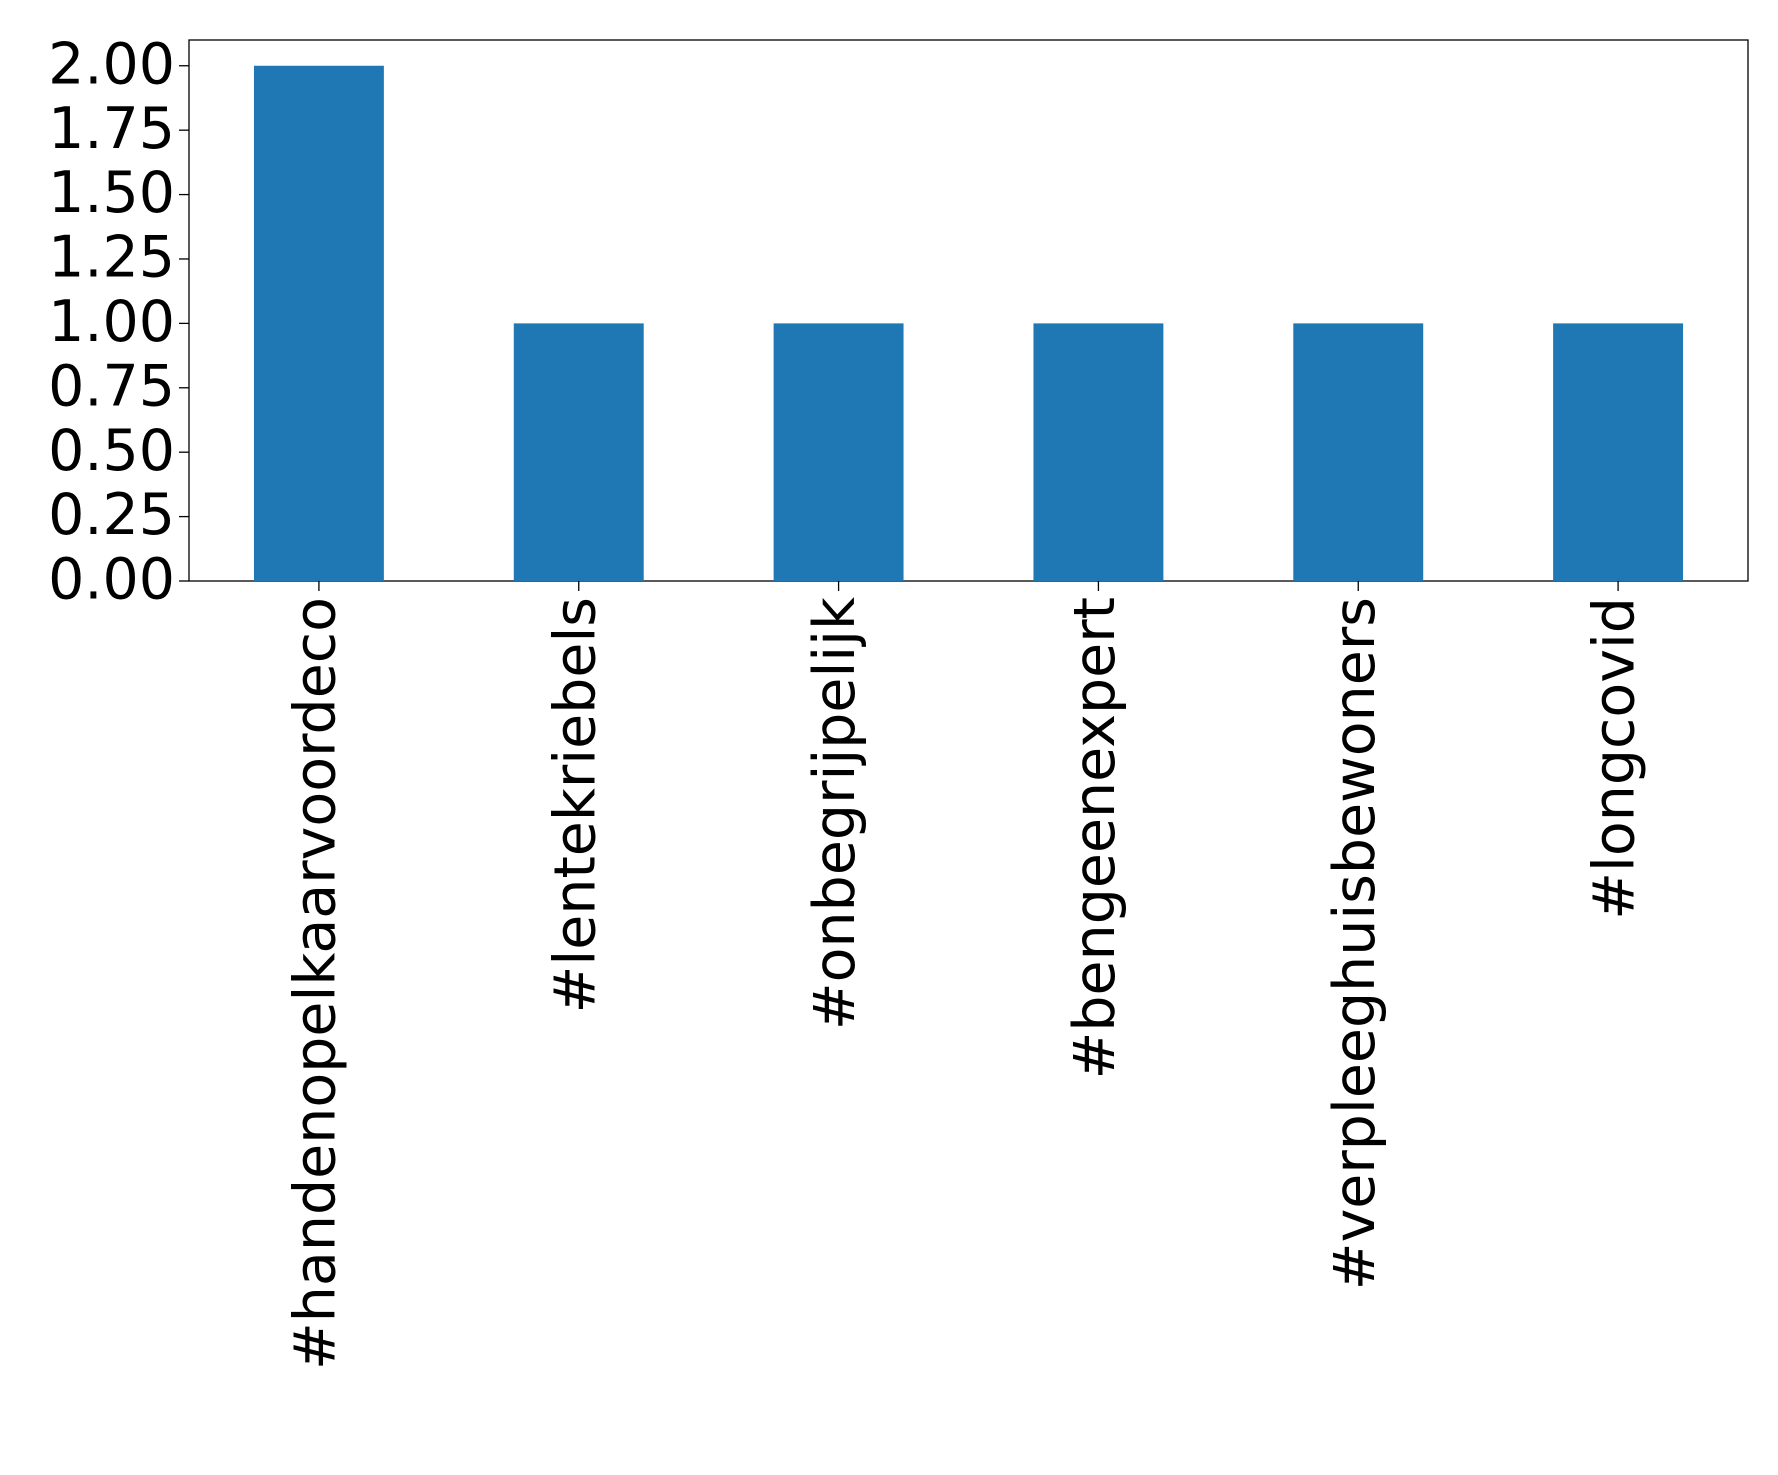 Image resolution: width=1778 pixels, height=1475 pixels. I want to click on x-tick-label: #lentekriebels, so click(575, 805).